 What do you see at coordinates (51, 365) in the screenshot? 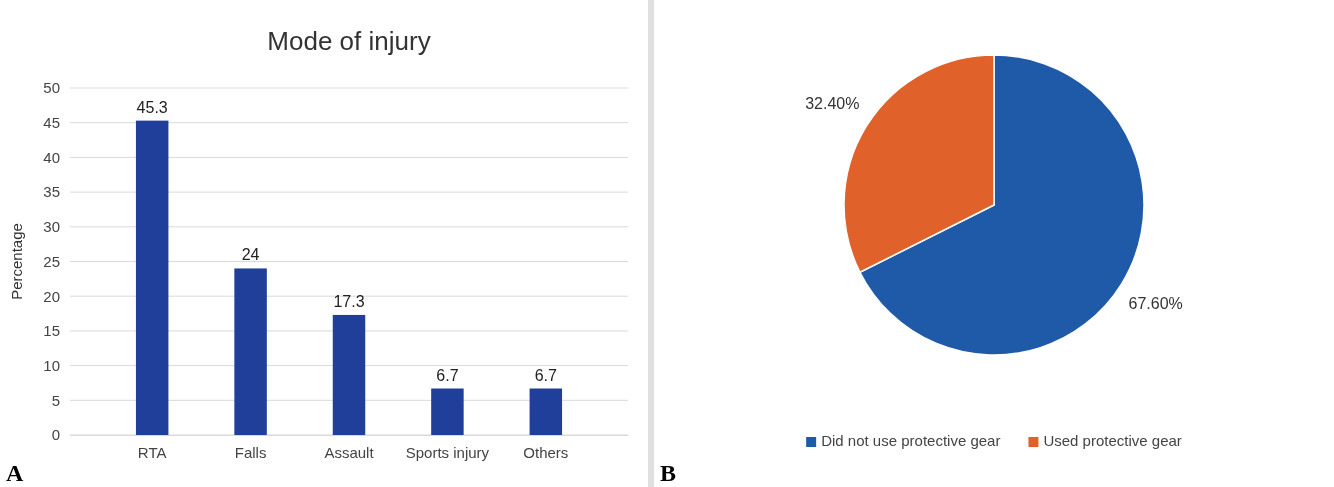
I see `y-tick-label: 10` at bounding box center [51, 365].